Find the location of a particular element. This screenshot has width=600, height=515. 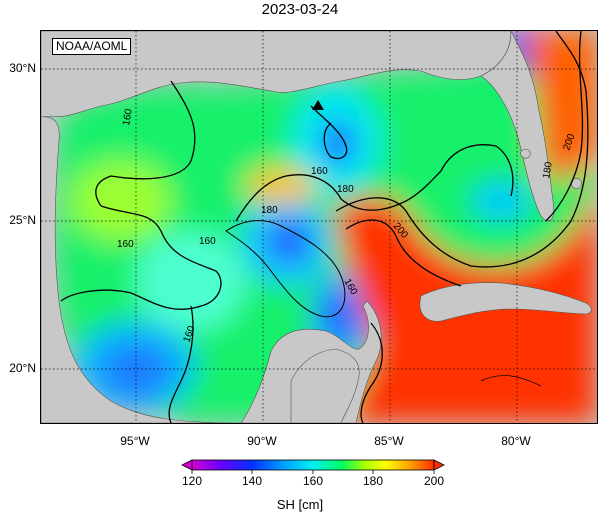

colorbar-tick: 160 is located at coordinates (313, 481).